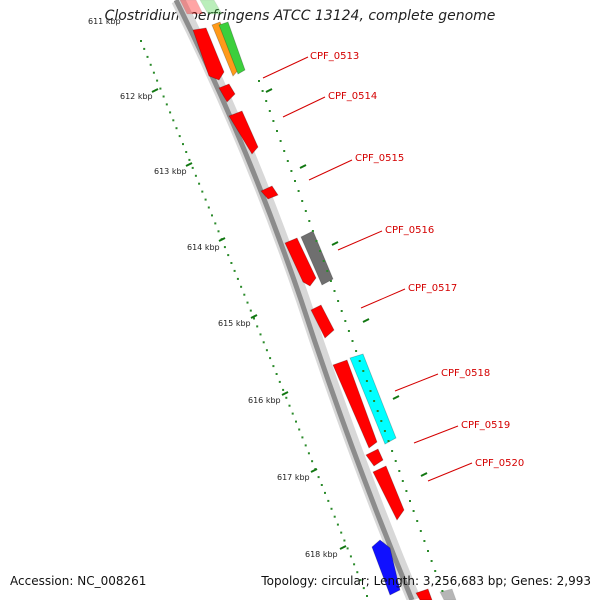 This screenshot has width=600, height=600. Describe the element at coordinates (211, 7) in the screenshot. I see `gene-top-green` at that location.